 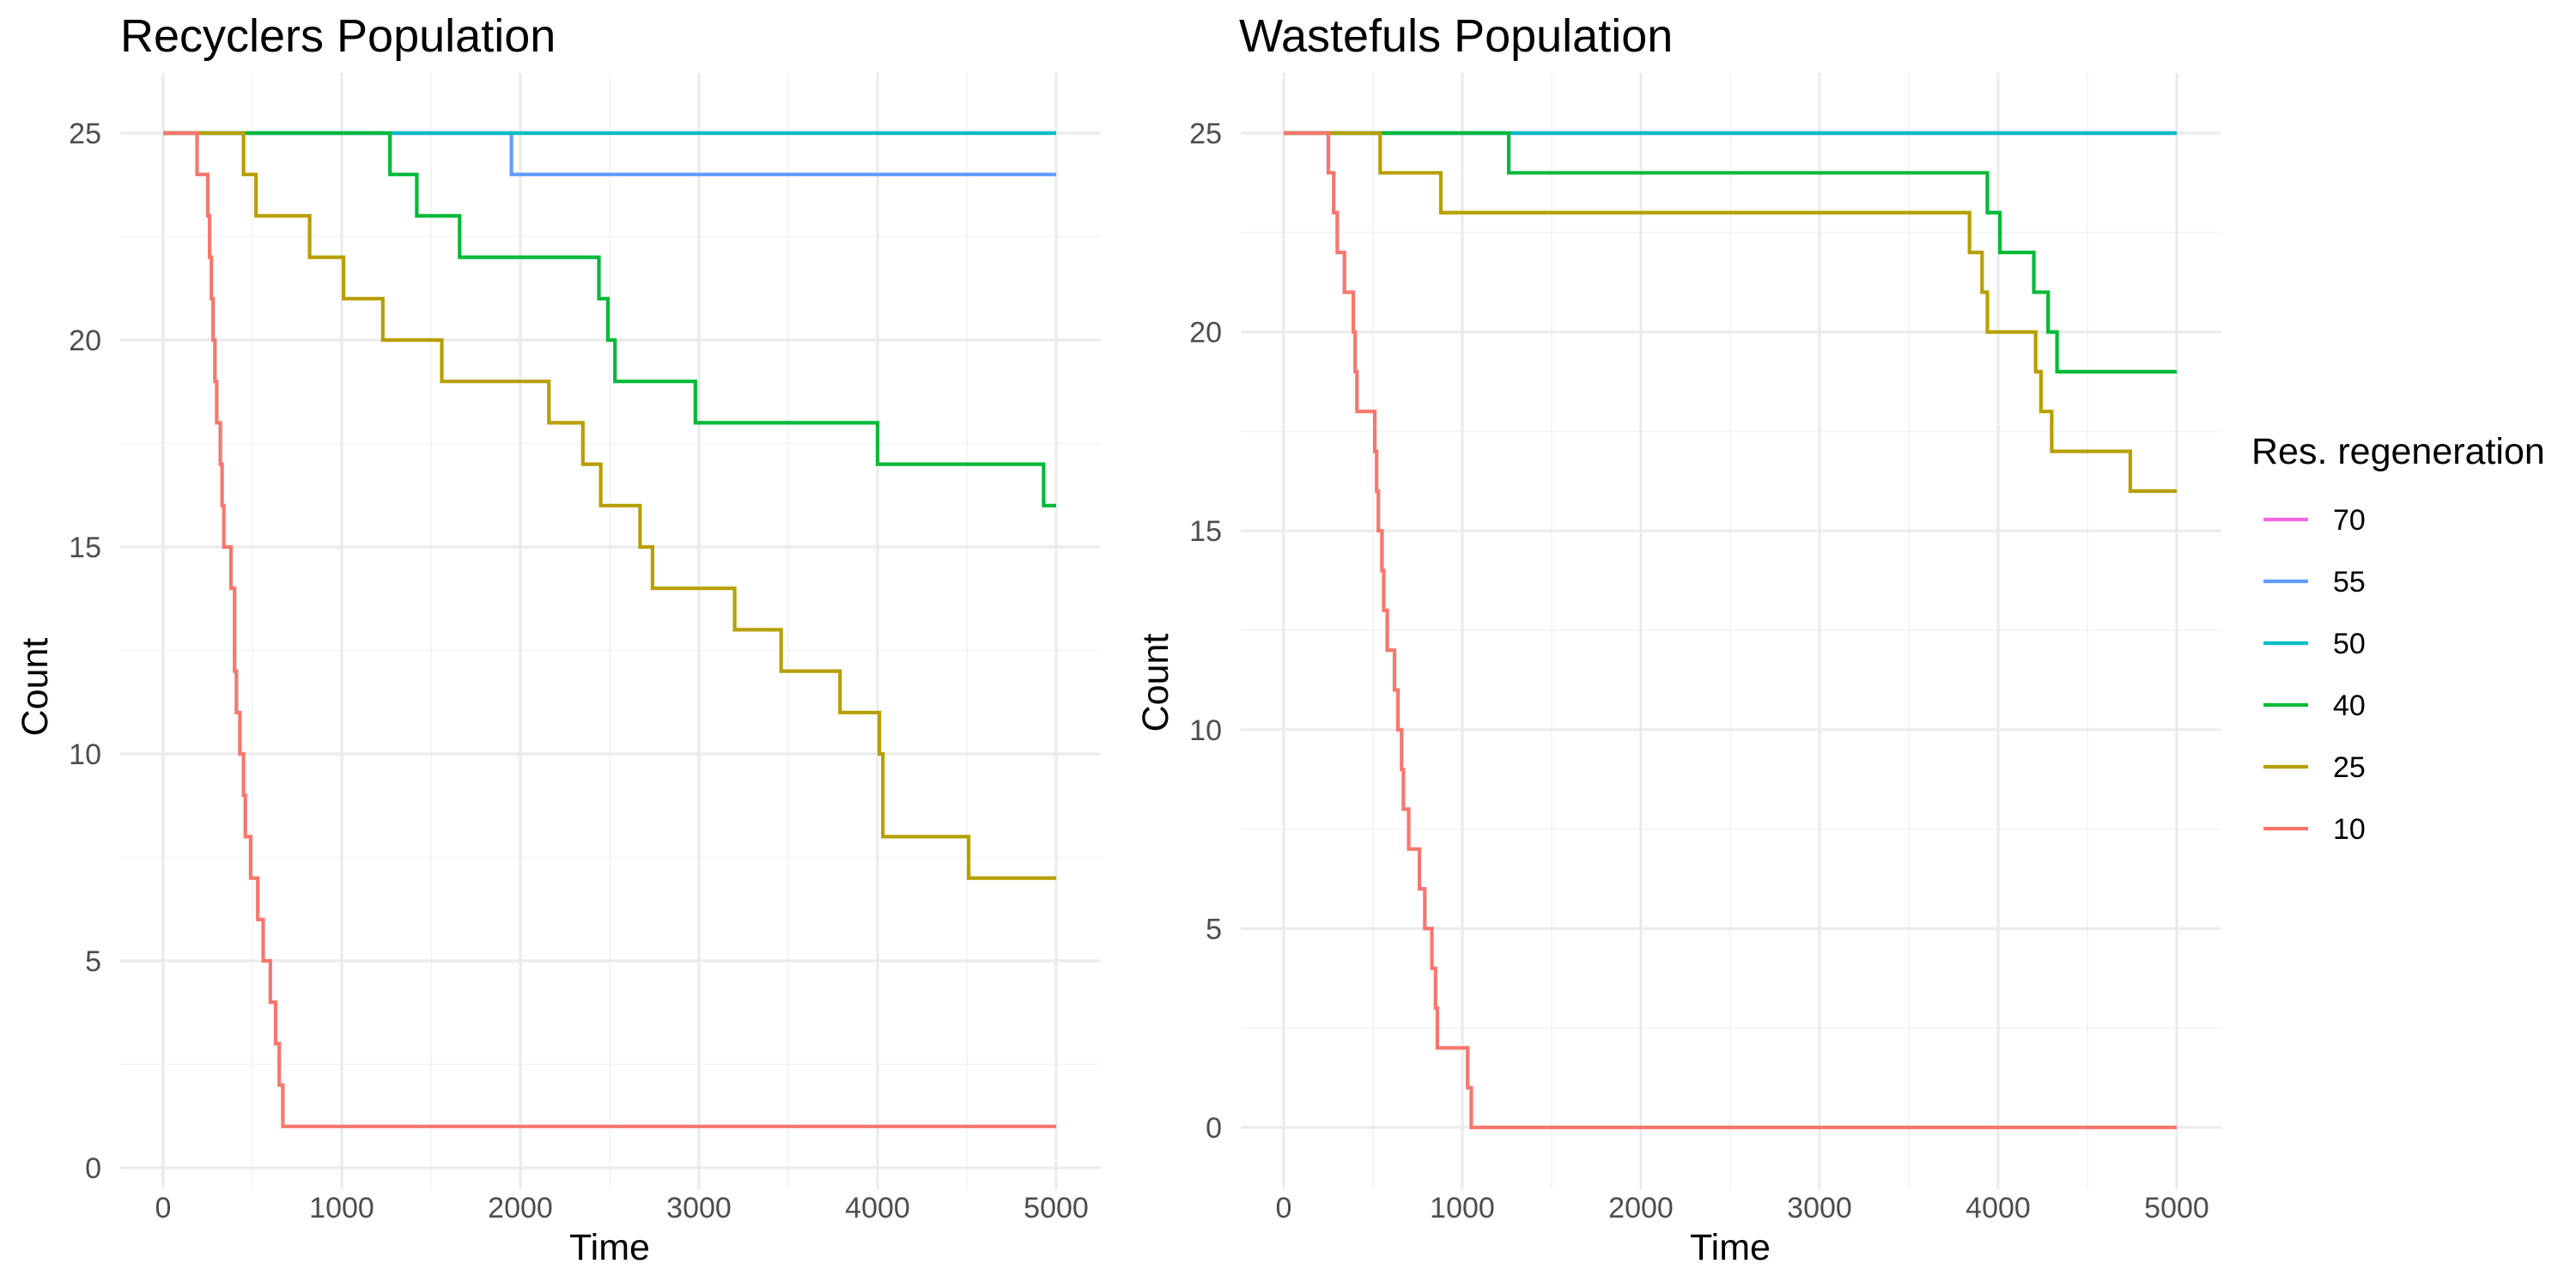 What do you see at coordinates (1206, 134) in the screenshot?
I see `wastefuls-y-tick-label: 25` at bounding box center [1206, 134].